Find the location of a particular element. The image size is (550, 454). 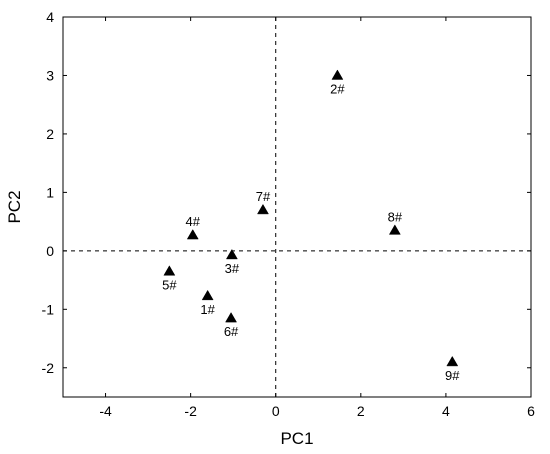

x-tick-labels: -4 -2 0 2 4 6 is located at coordinates (317, 411).